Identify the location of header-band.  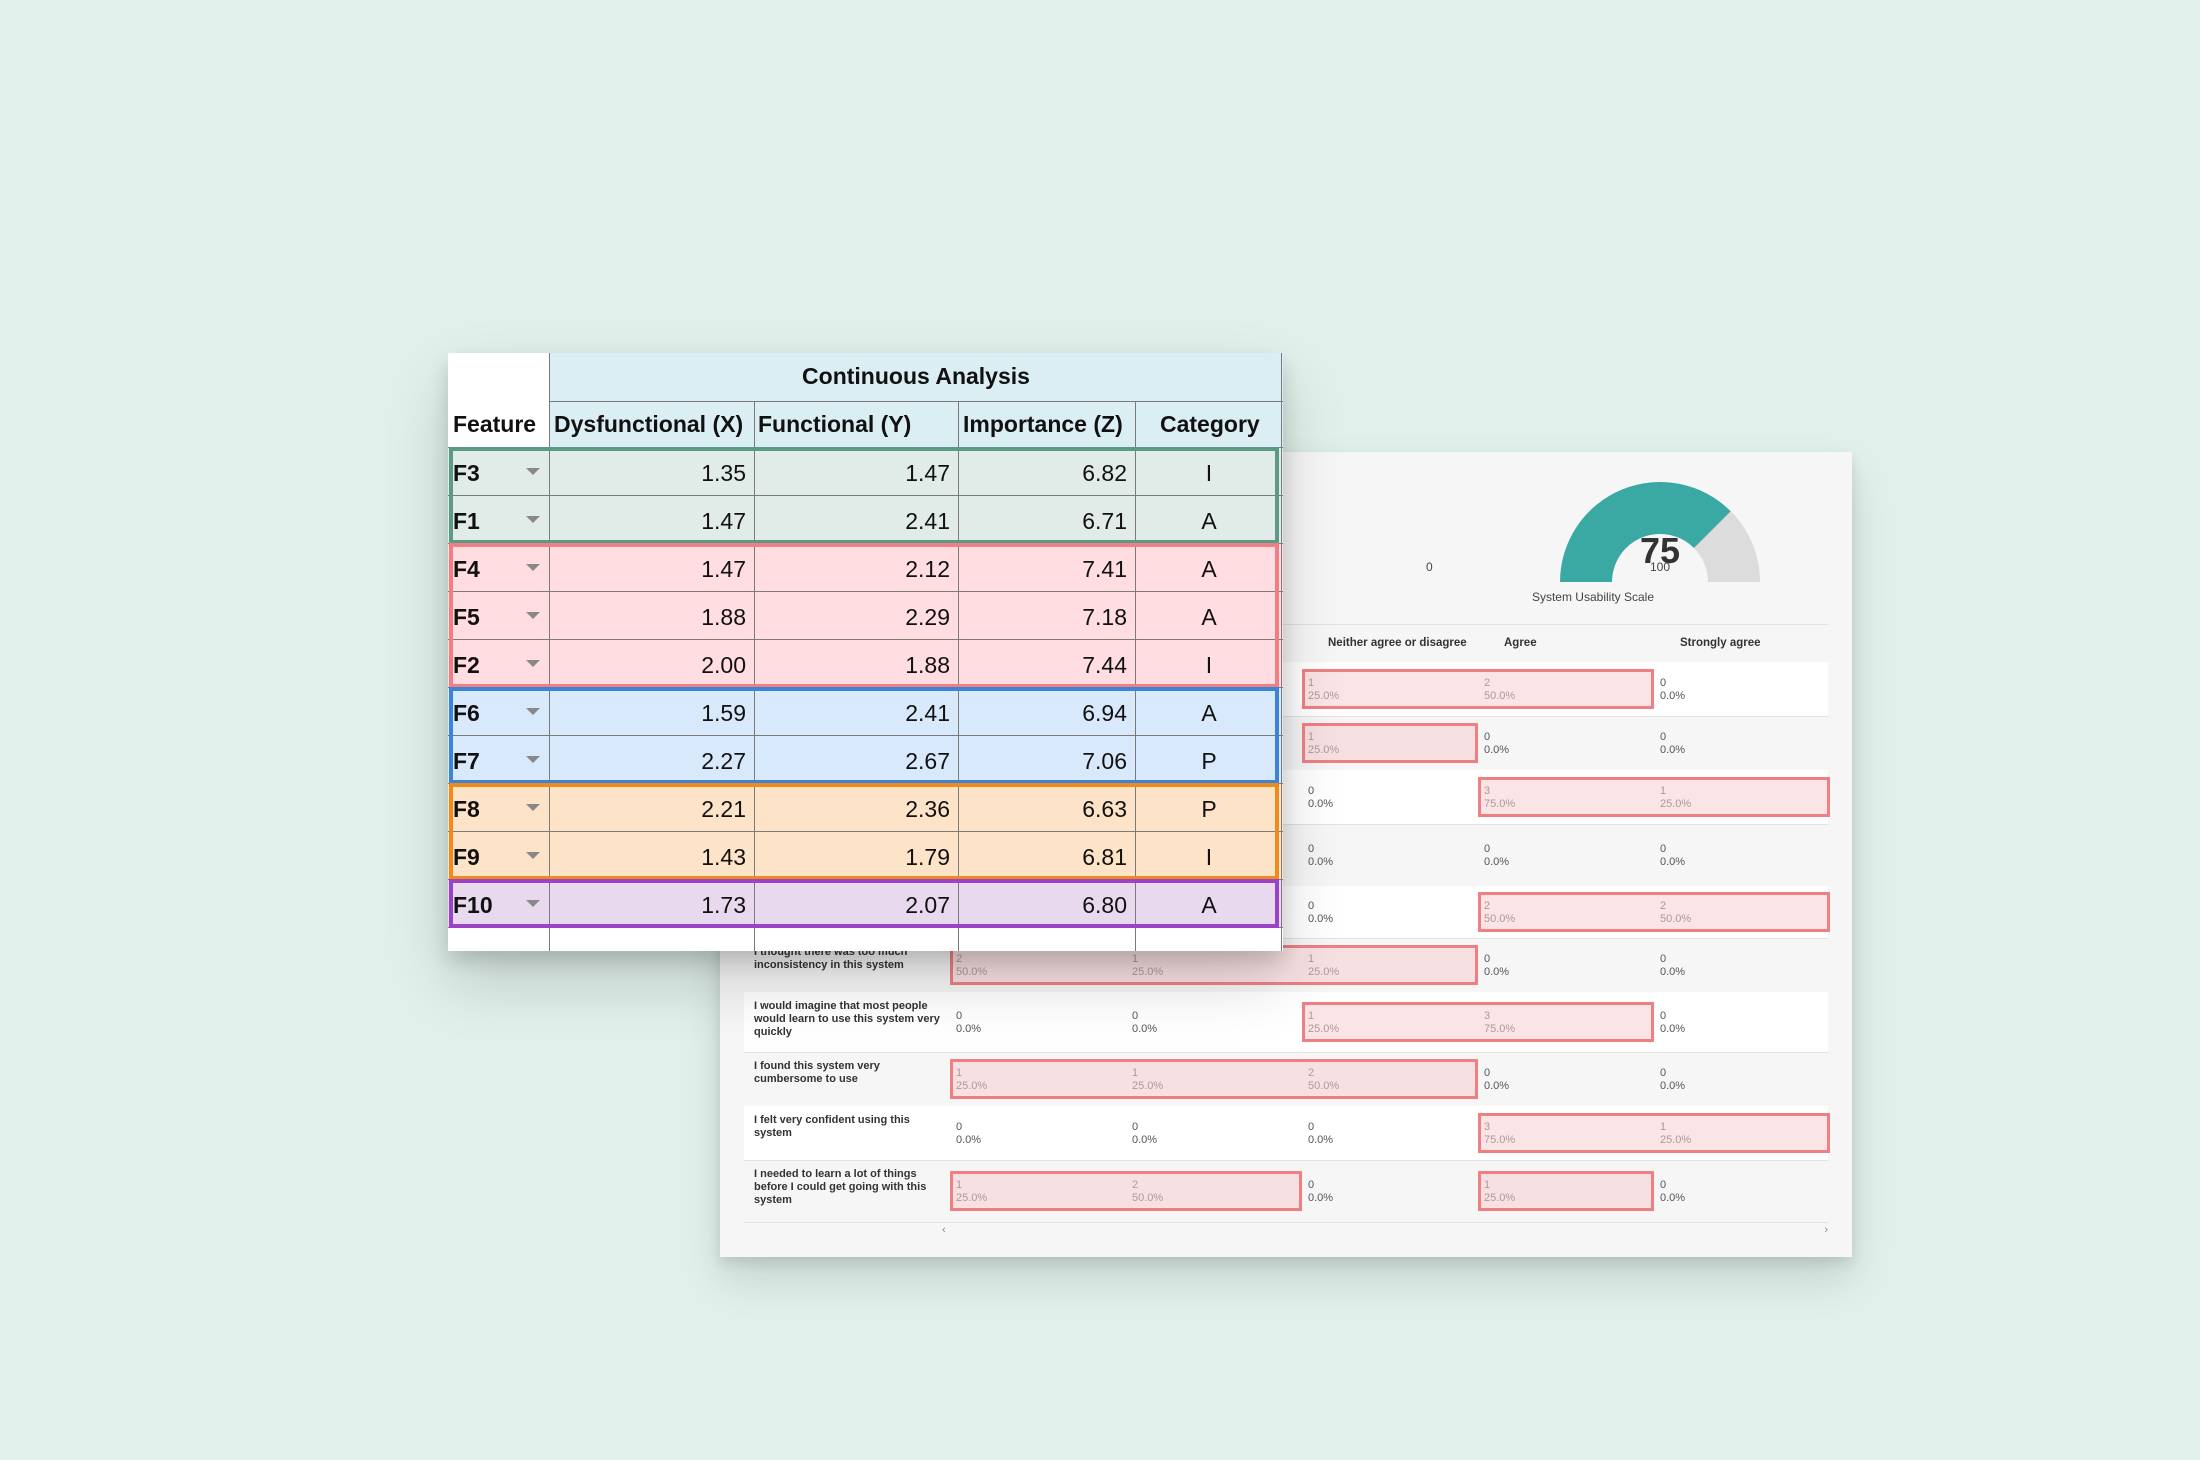
(916, 377).